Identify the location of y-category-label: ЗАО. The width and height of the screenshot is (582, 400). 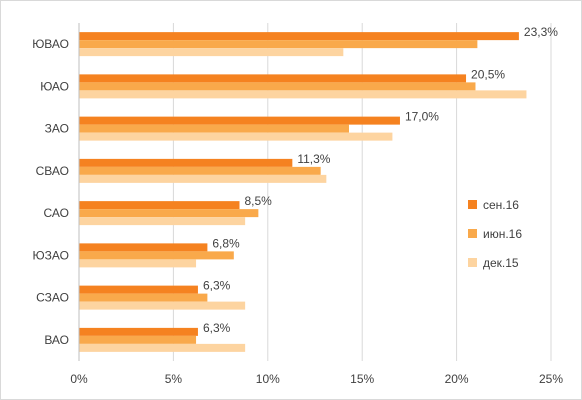
(57, 129).